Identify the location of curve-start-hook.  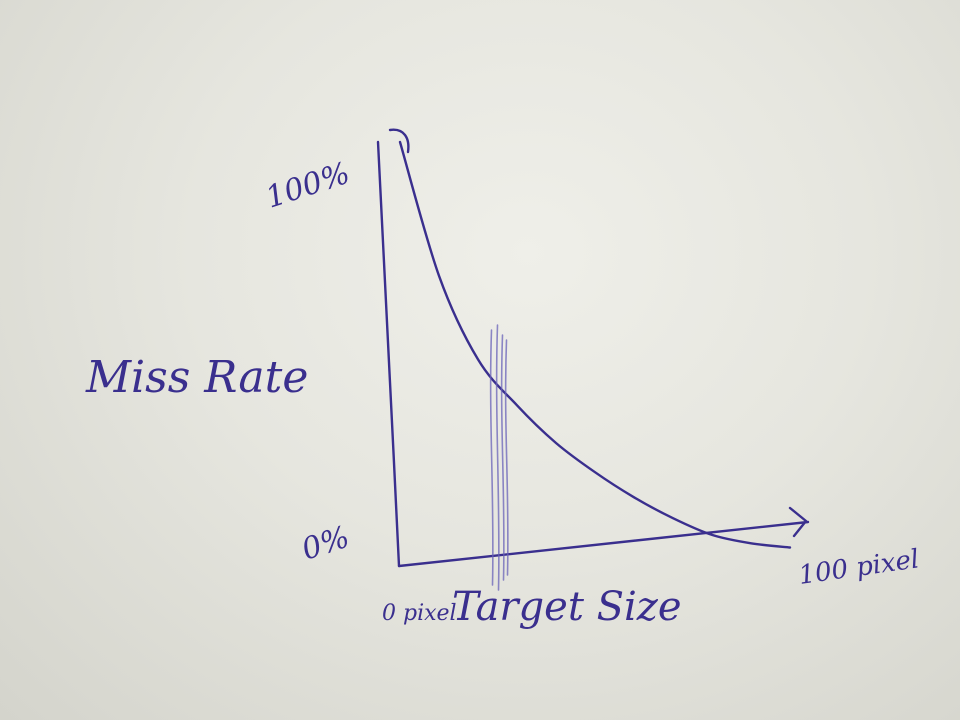
(399, 141).